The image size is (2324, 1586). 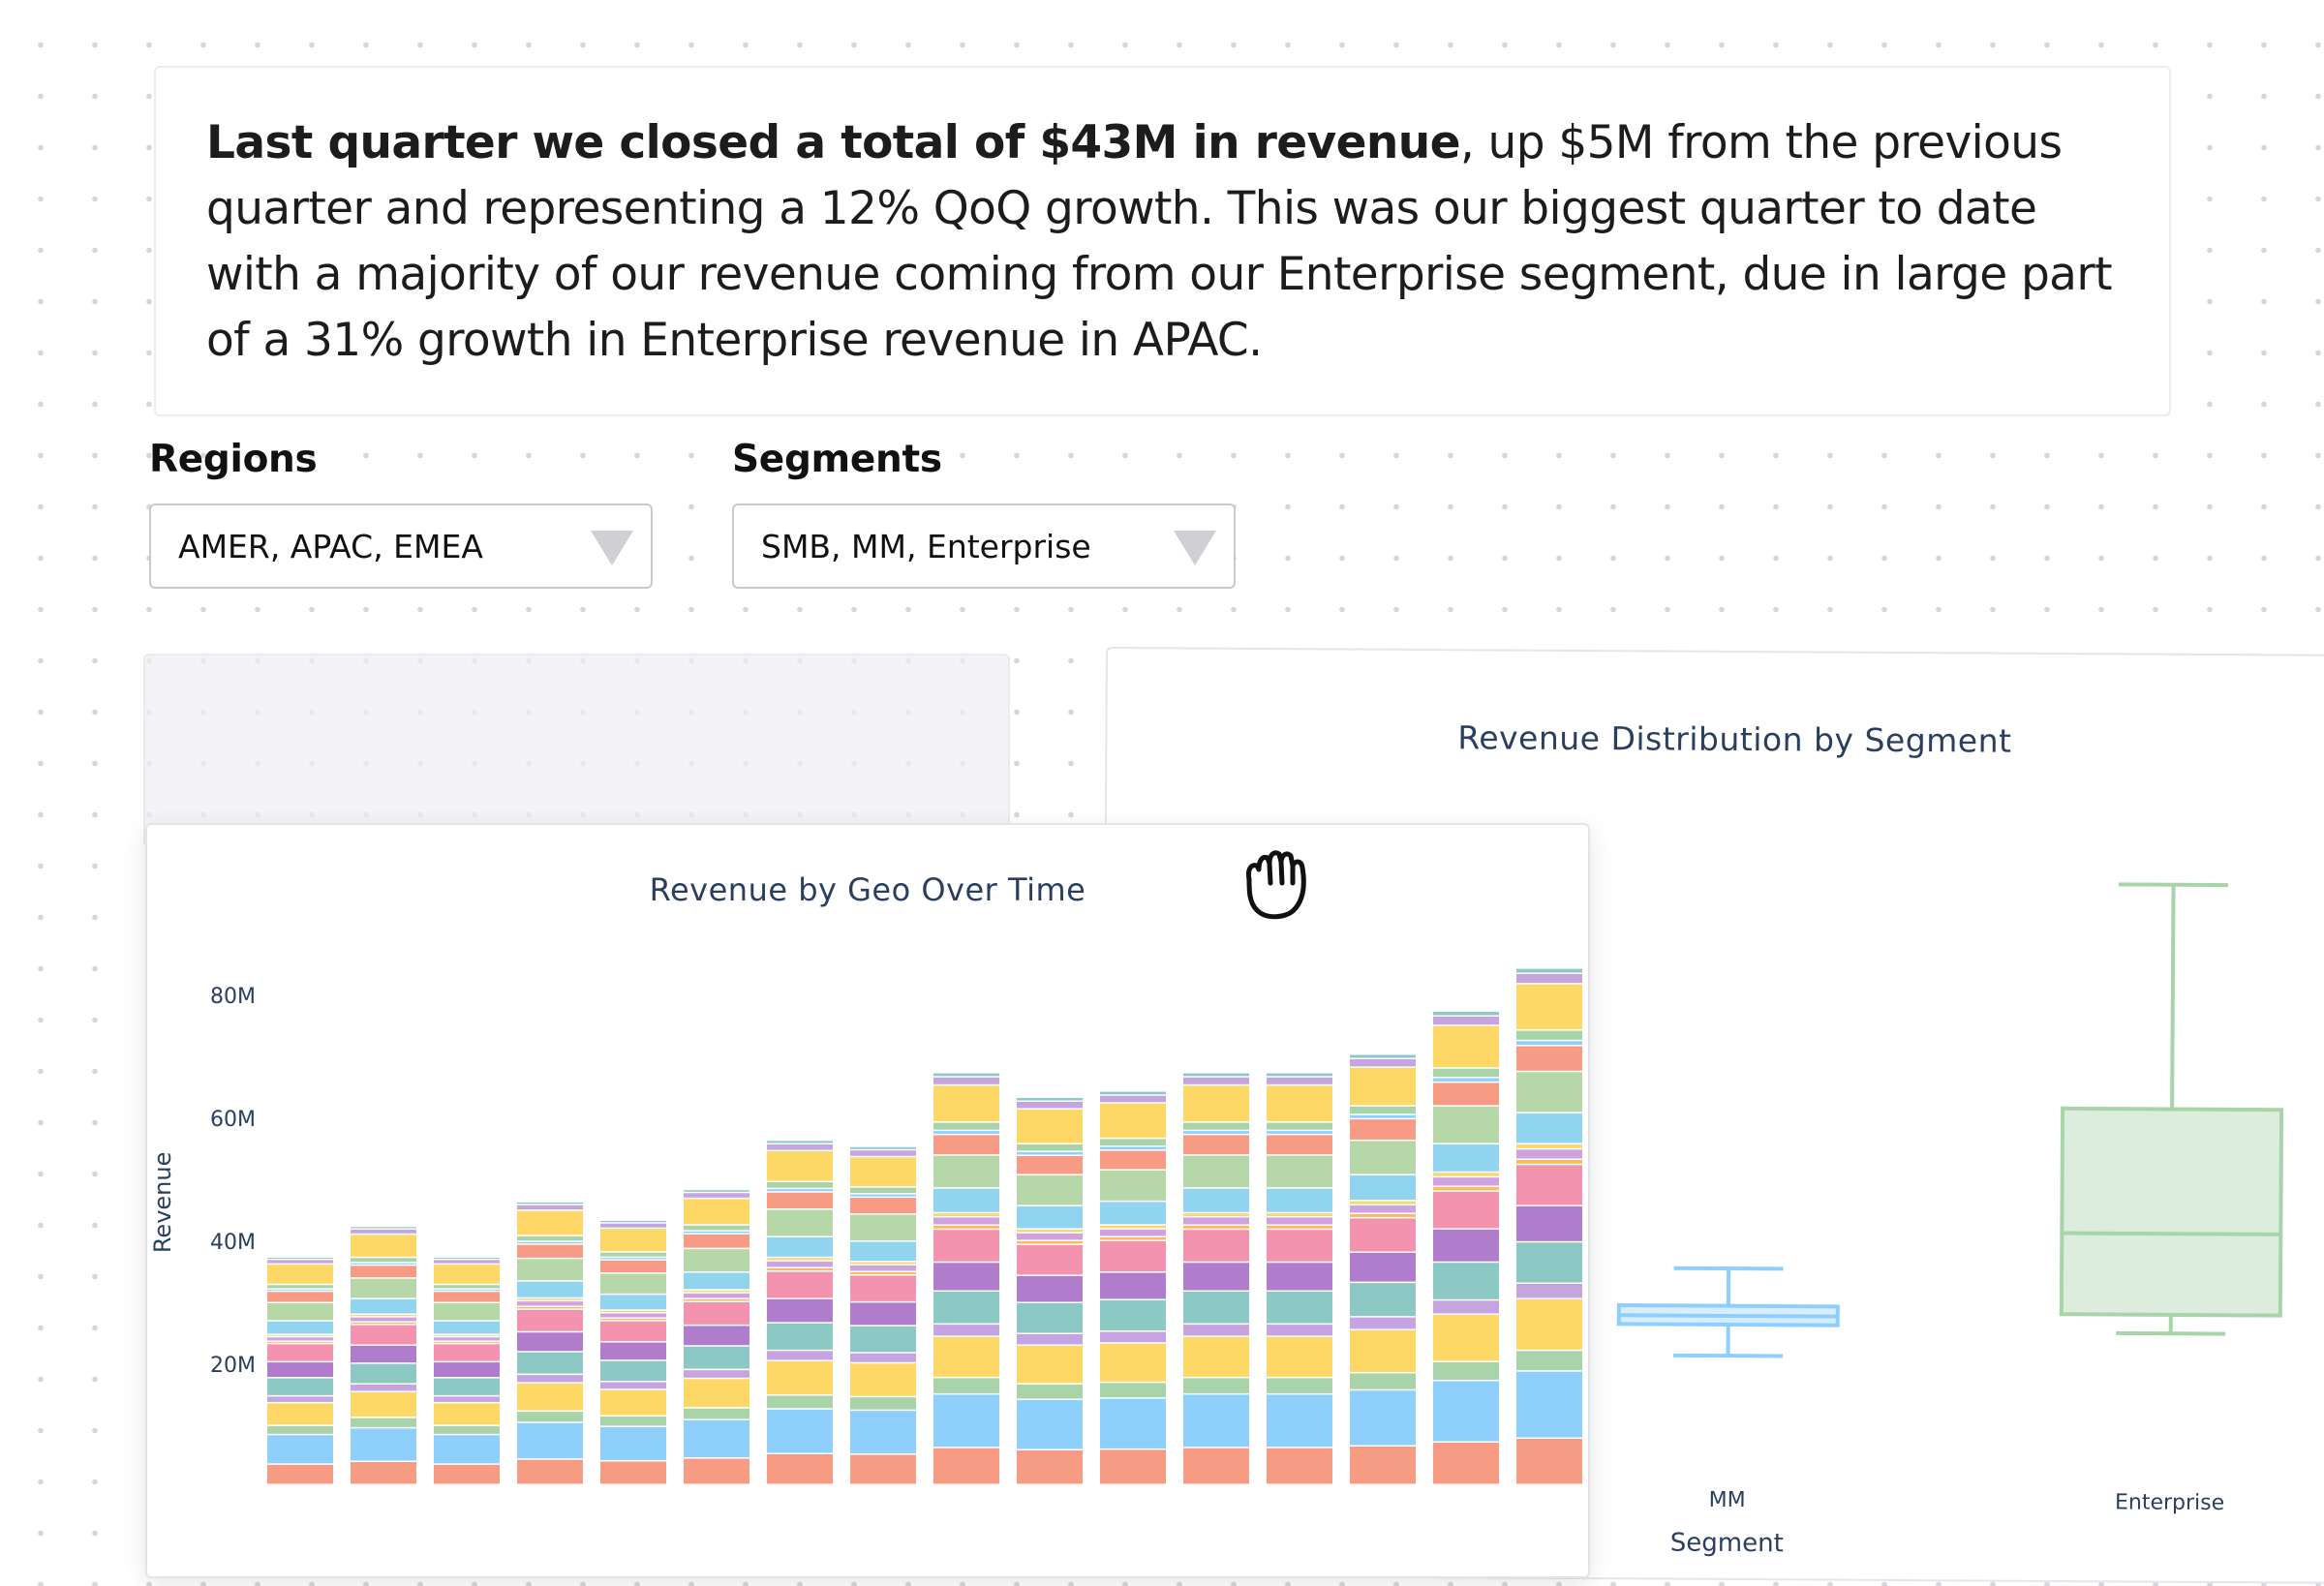 What do you see at coordinates (2172, 1109) in the screenshot?
I see `box-enterprise` at bounding box center [2172, 1109].